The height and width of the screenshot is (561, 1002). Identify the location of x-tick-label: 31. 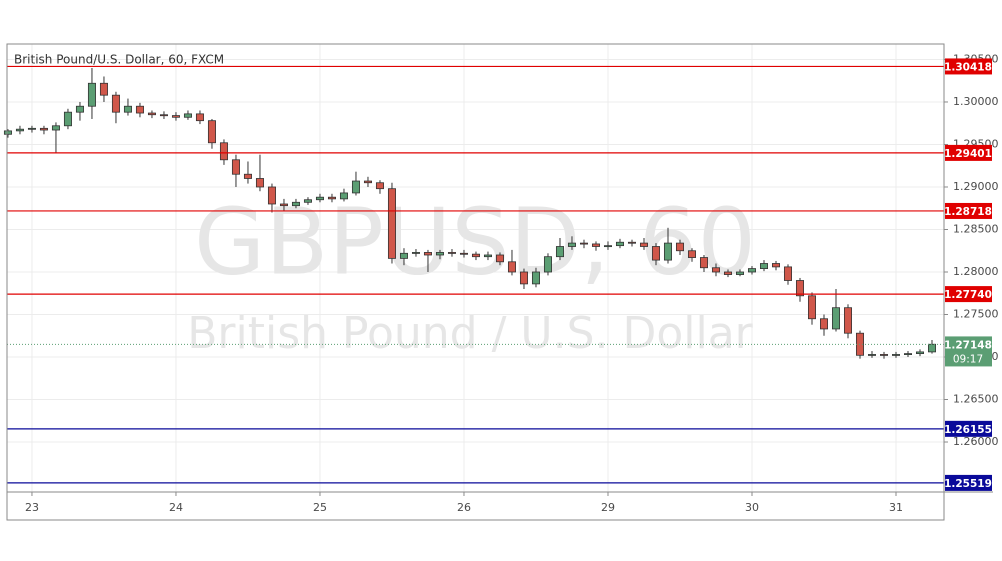
(896, 507).